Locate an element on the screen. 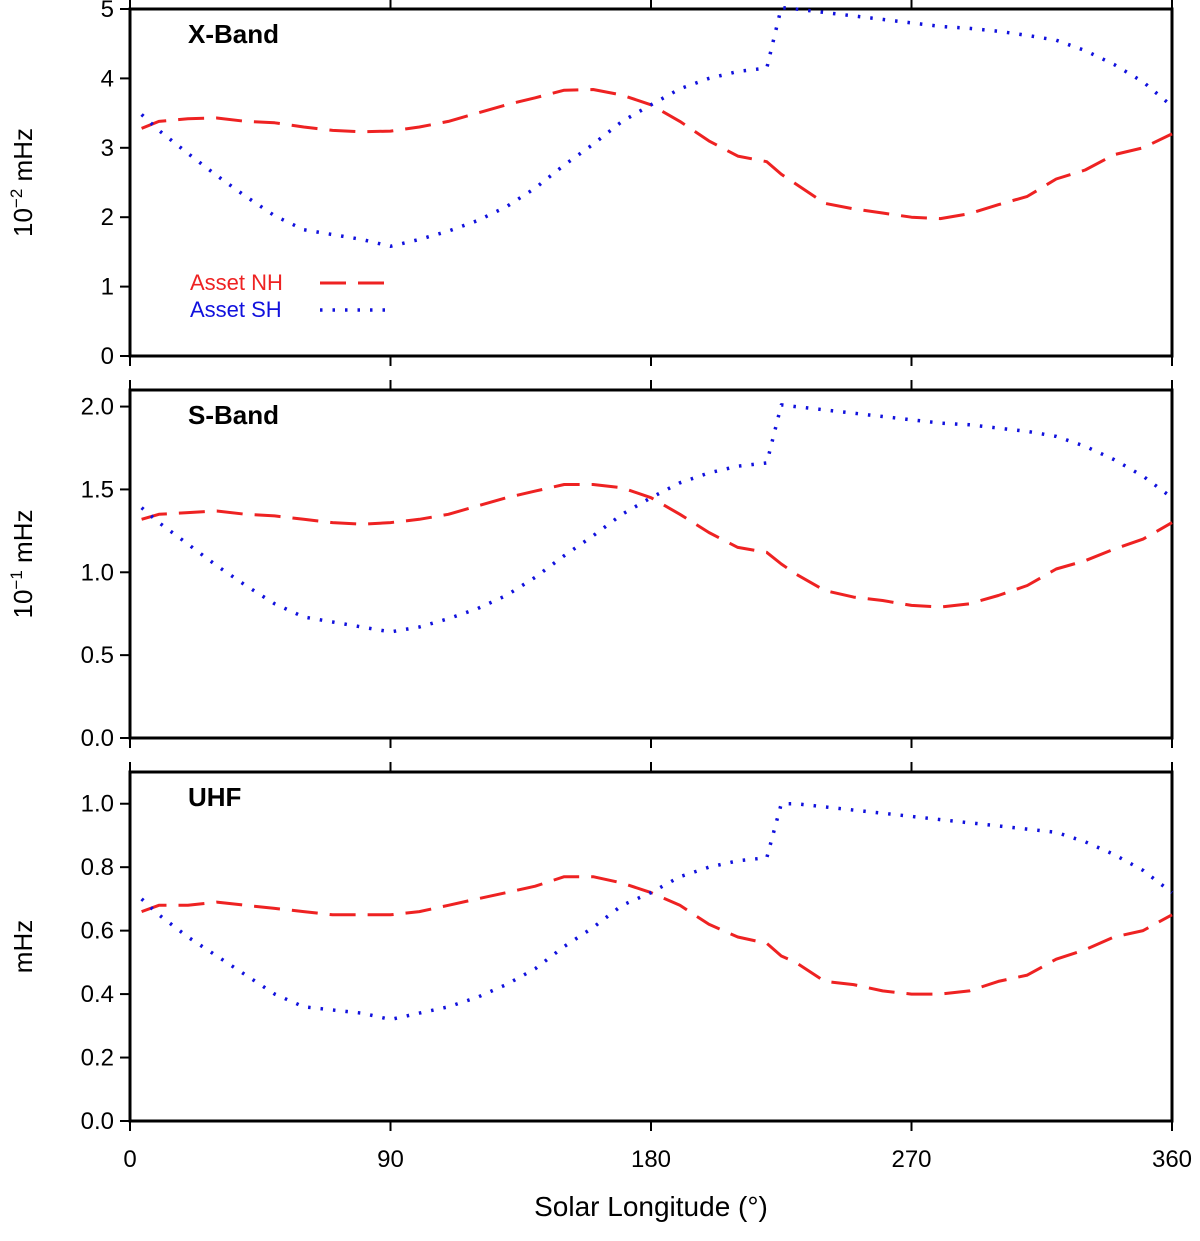 Image resolution: width=1200 pixels, height=1241 pixels. legend-label: Asset NH is located at coordinates (236, 282).